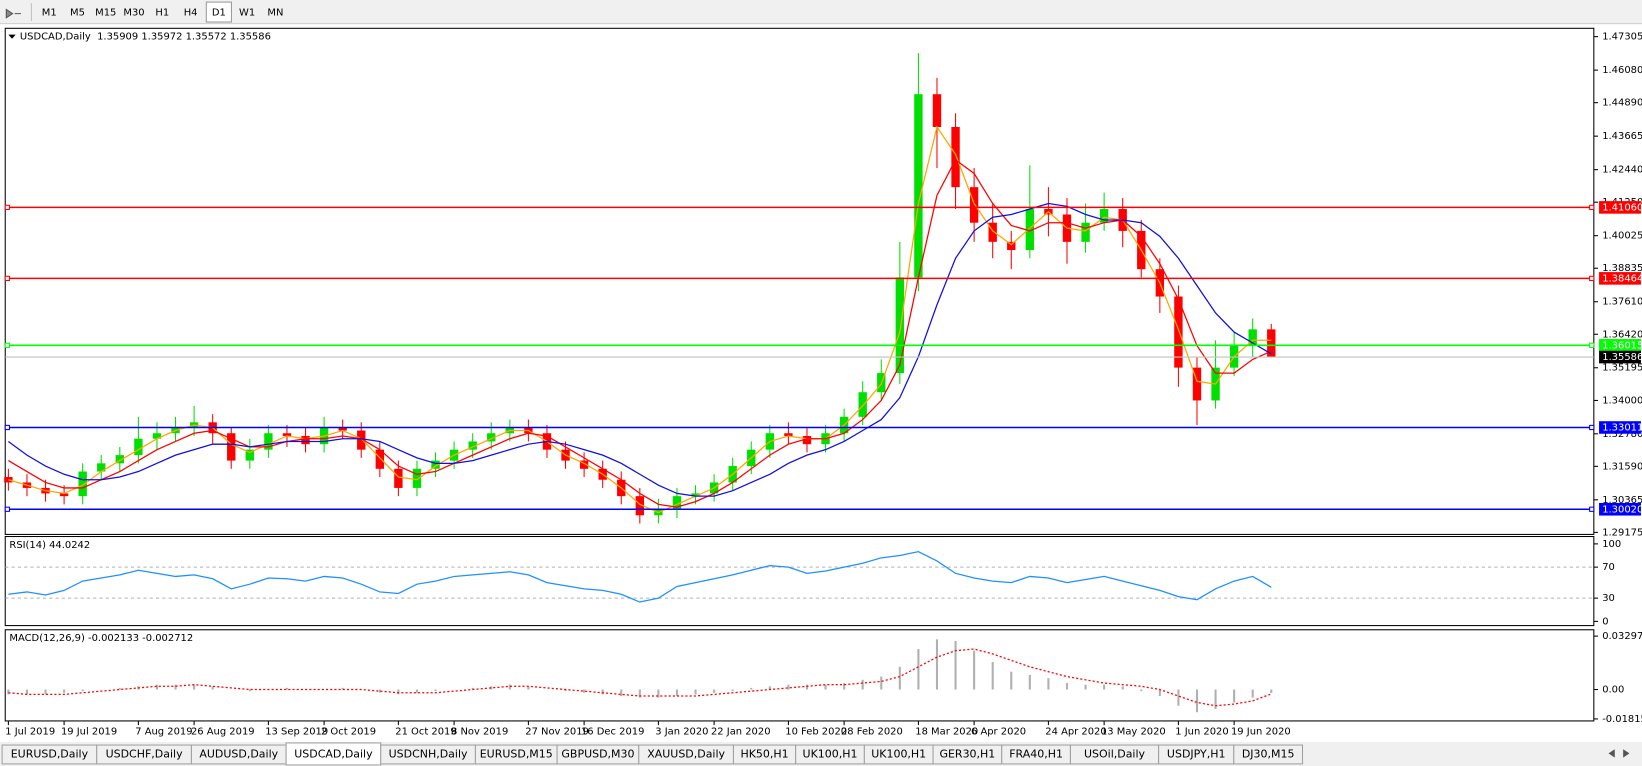 The height and width of the screenshot is (766, 1642). What do you see at coordinates (1605, 621) in the screenshot?
I see `y-tick-label: 0` at bounding box center [1605, 621].